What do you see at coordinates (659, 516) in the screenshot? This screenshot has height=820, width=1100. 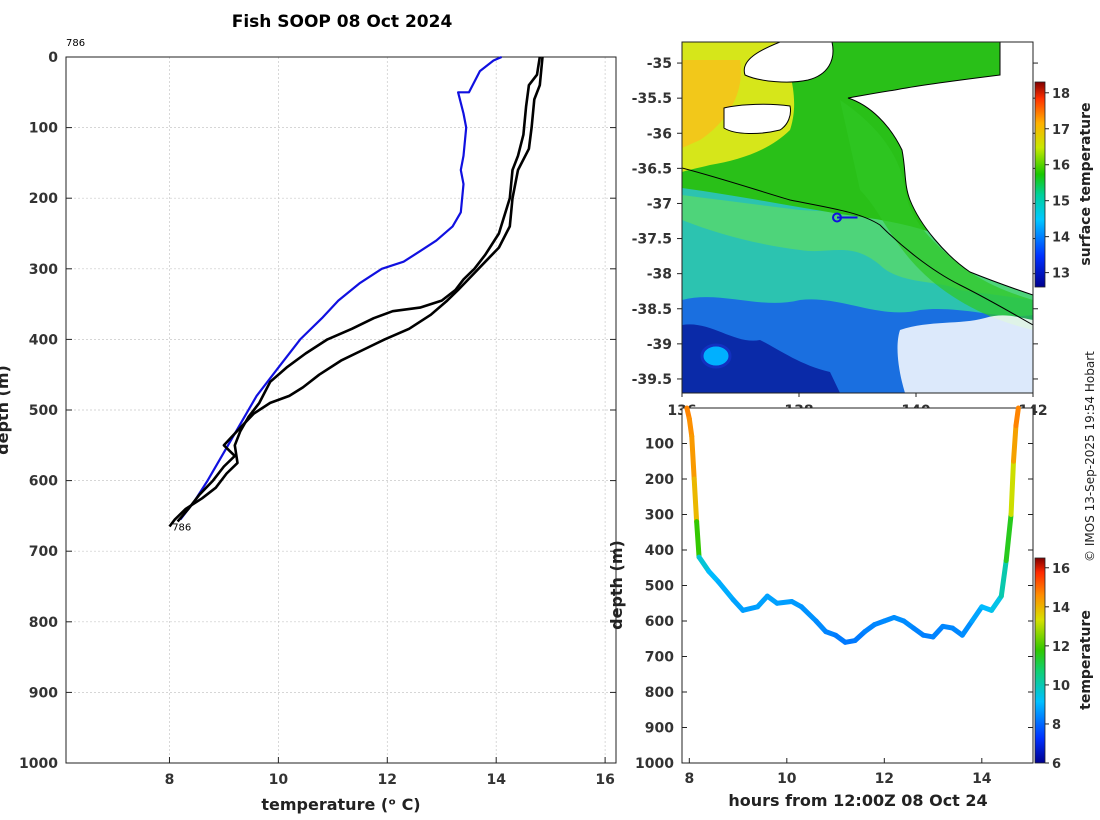 I see `section-ytick-label: 300` at bounding box center [659, 516].